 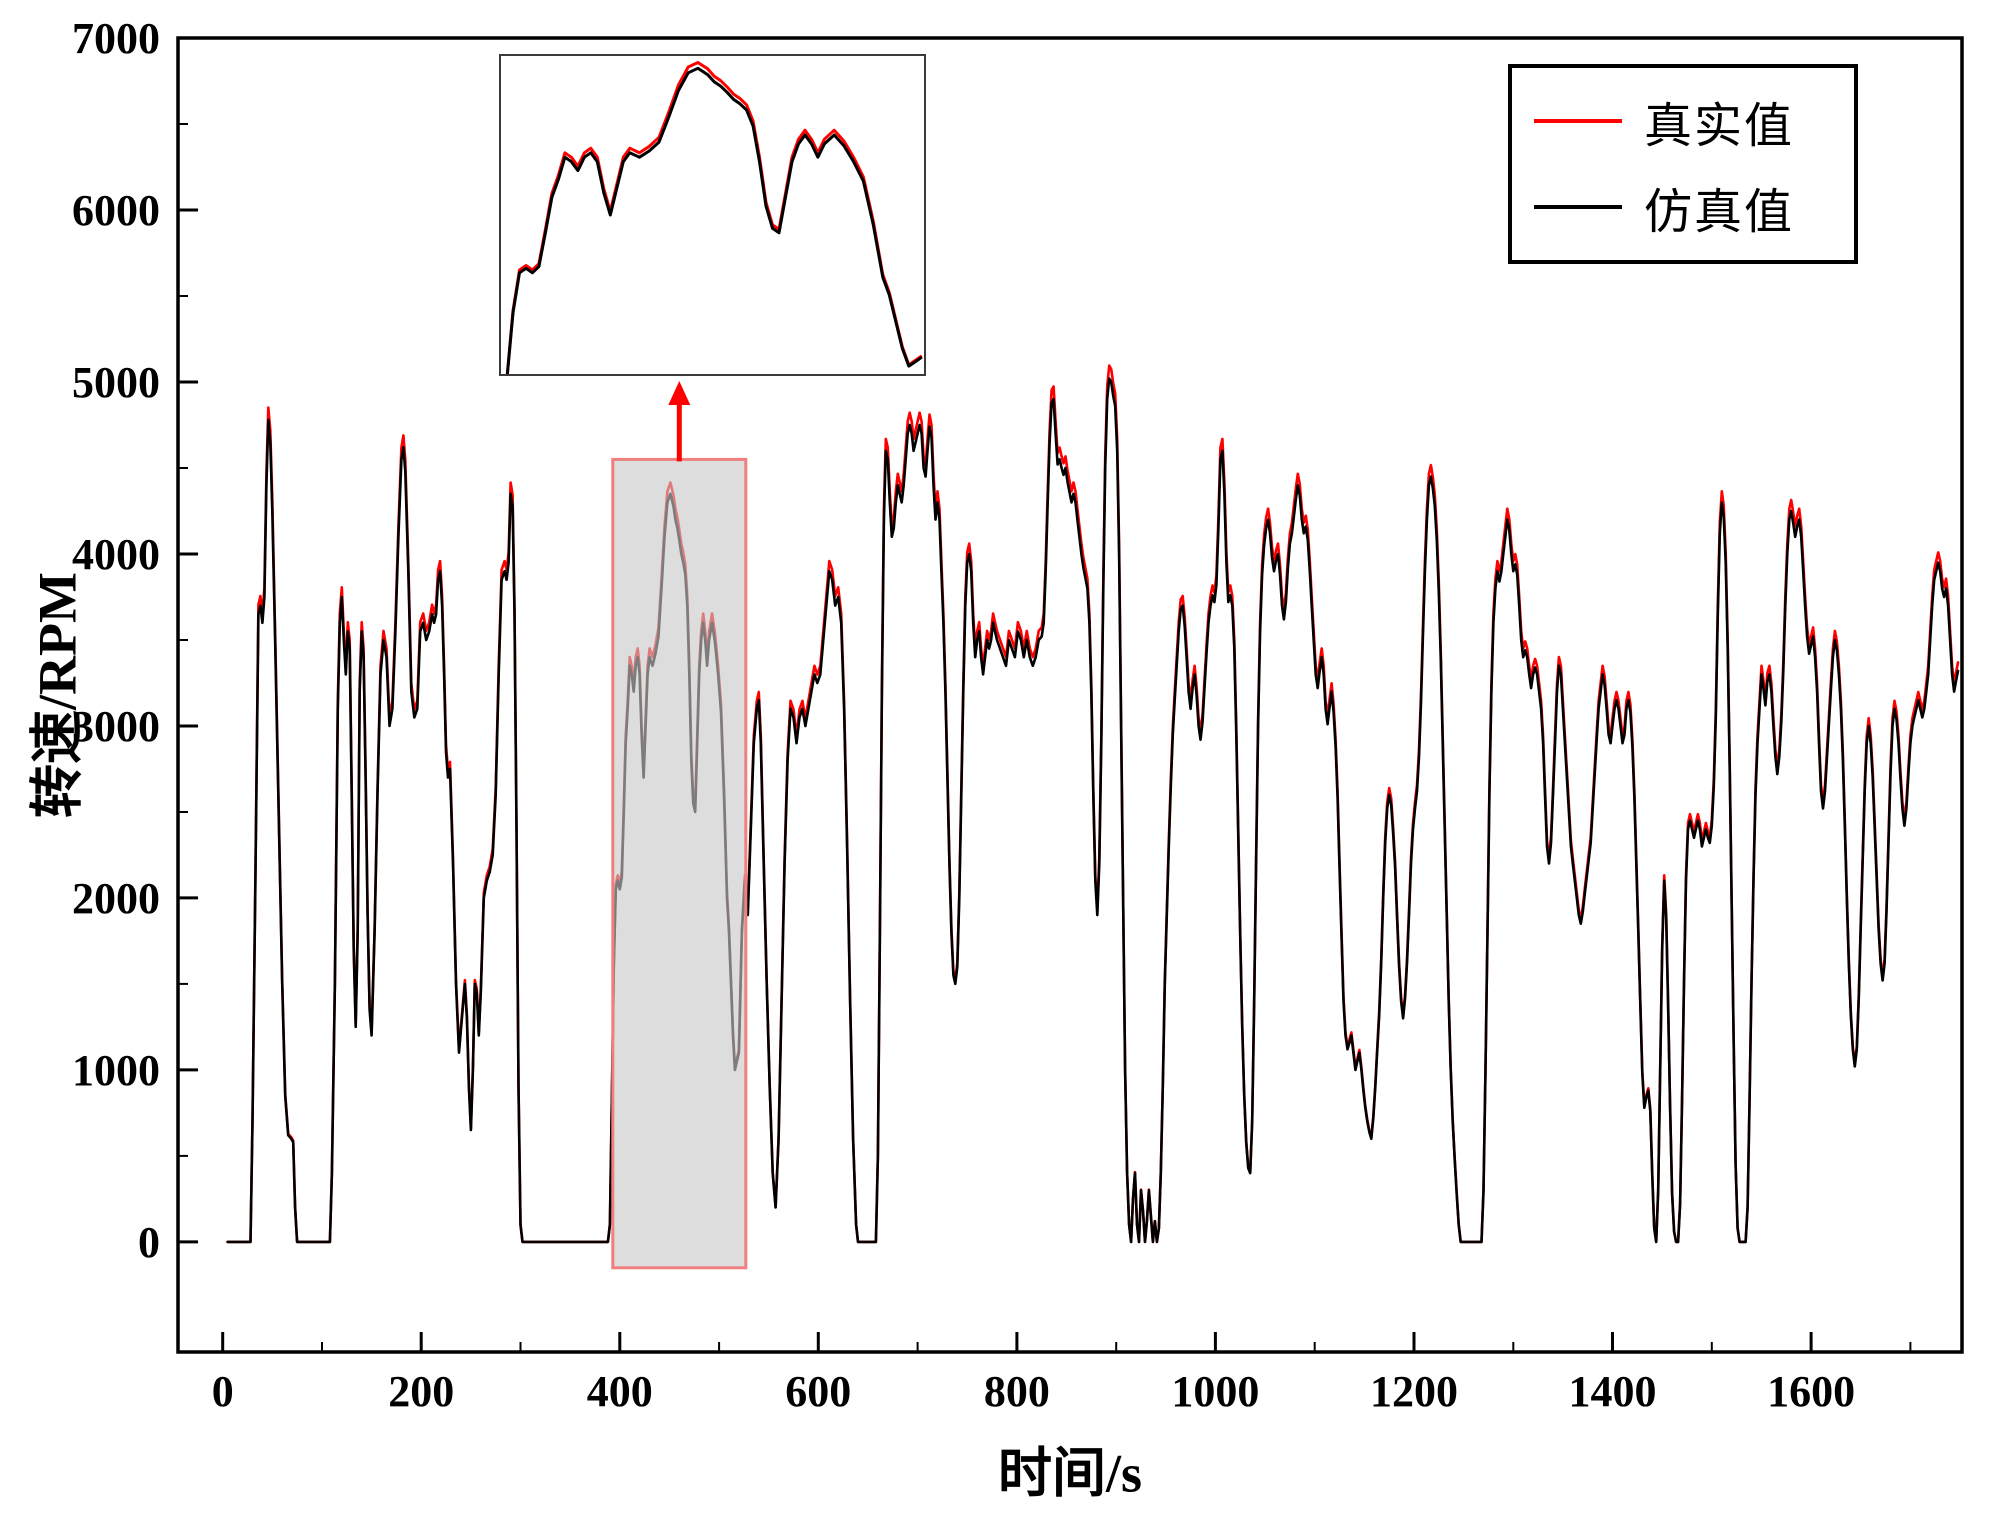 I want to click on x-tick-label: 200, so click(x=421, y=1391).